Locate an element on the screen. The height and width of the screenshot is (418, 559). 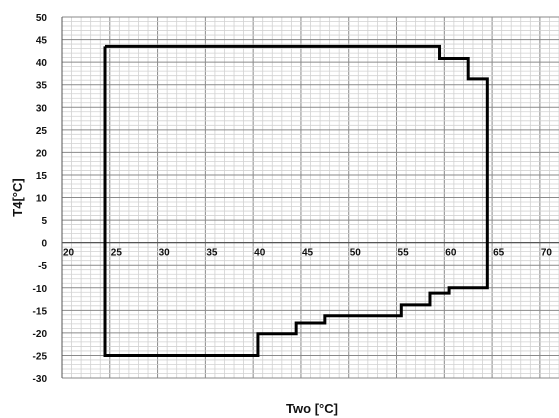
x-tick-label: 70 is located at coordinates (547, 253).